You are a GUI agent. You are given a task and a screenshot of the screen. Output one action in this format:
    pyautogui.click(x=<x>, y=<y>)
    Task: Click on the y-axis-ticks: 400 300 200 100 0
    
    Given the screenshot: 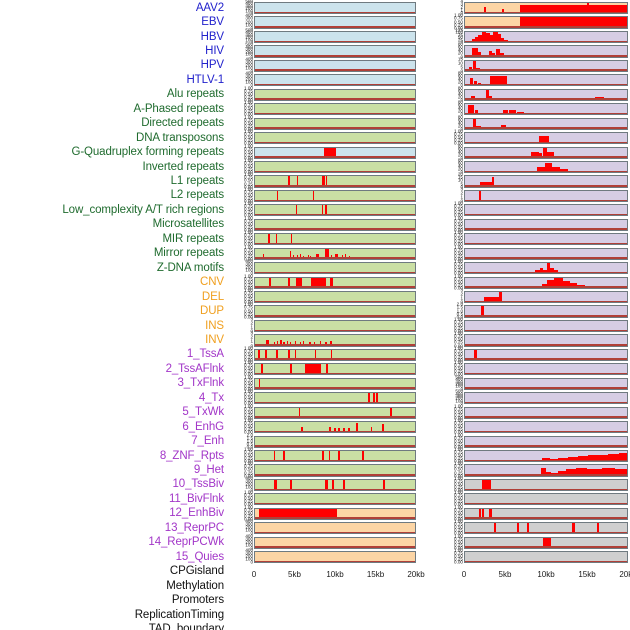 What is the action you would take?
    pyautogui.click(x=249, y=527)
    